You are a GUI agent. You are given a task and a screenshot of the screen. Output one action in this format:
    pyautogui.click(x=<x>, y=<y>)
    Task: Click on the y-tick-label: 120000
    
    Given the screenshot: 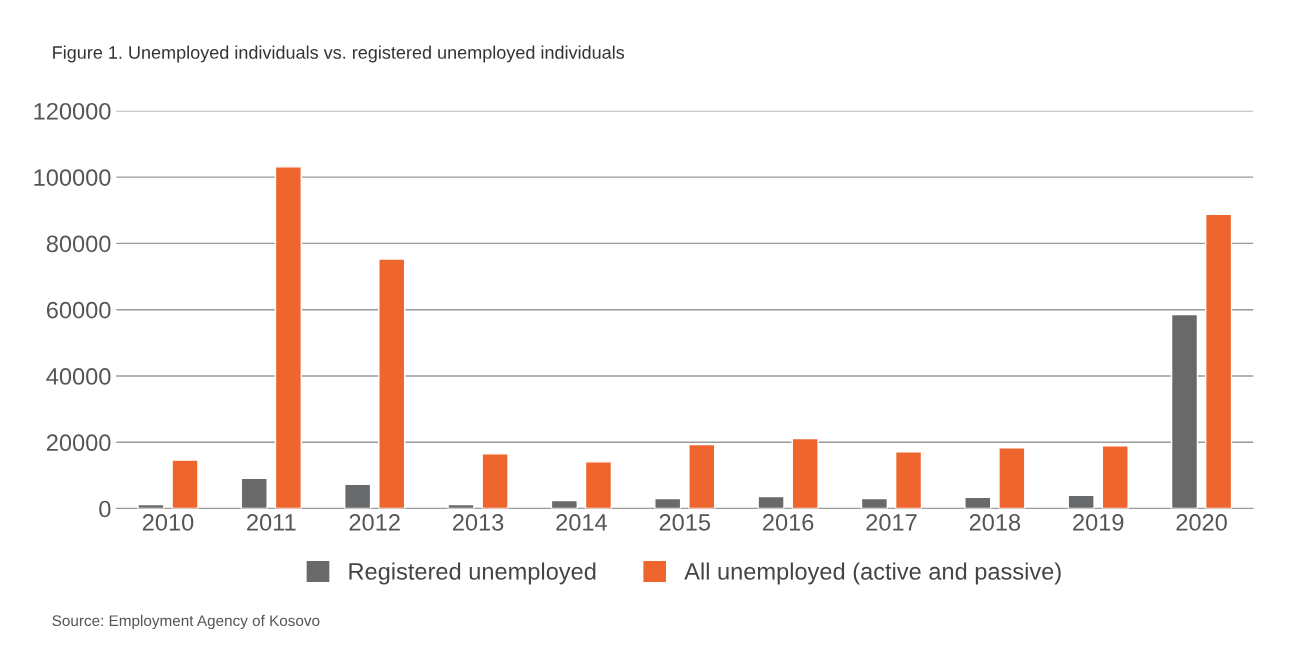 What is the action you would take?
    pyautogui.click(x=72, y=111)
    